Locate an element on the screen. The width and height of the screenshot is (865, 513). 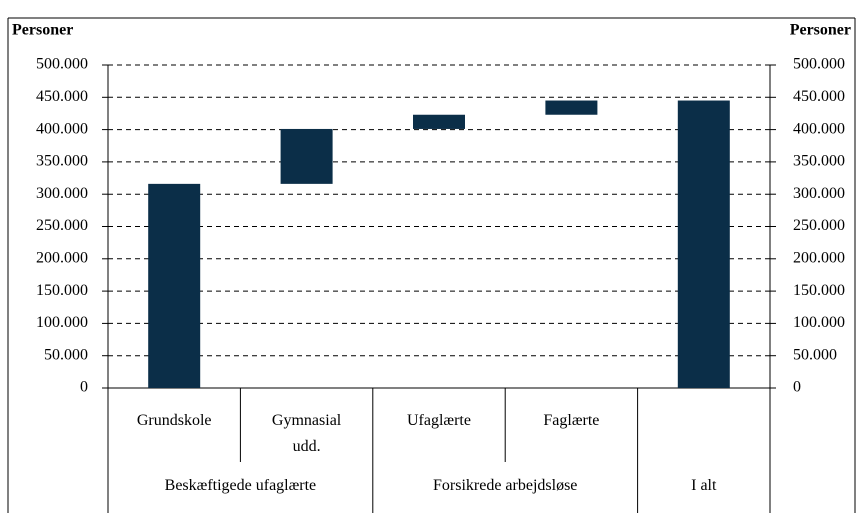
group-label: Forsikrede arbejdsløse is located at coordinates (505, 485).